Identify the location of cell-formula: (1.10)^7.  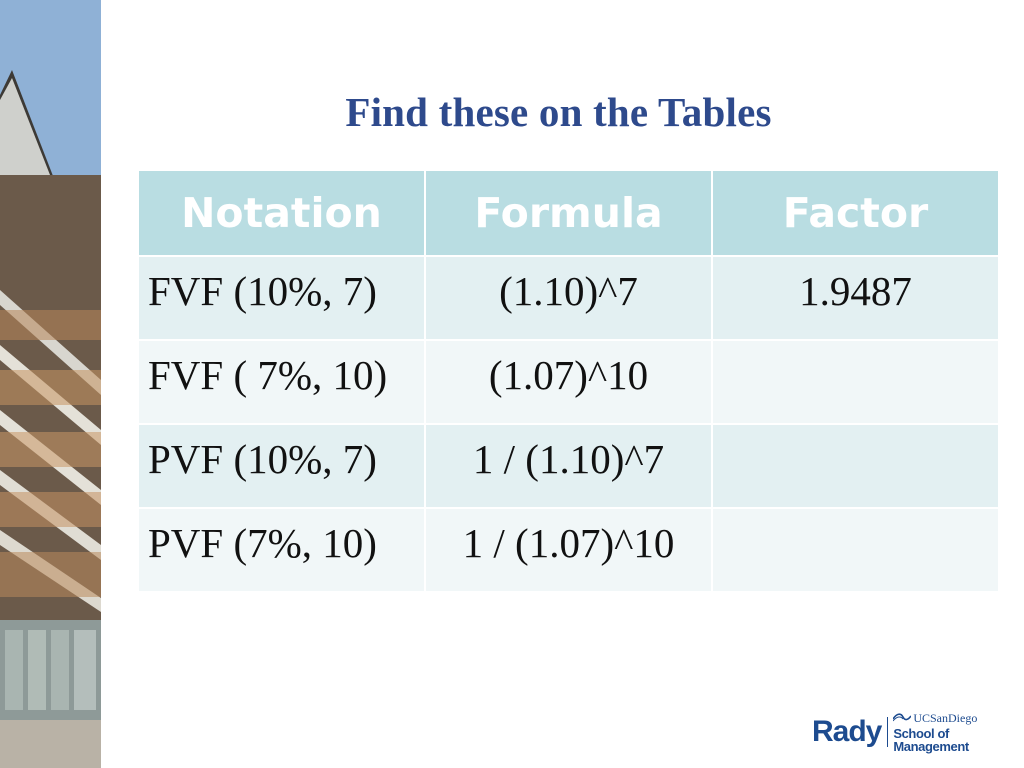
(568, 298).